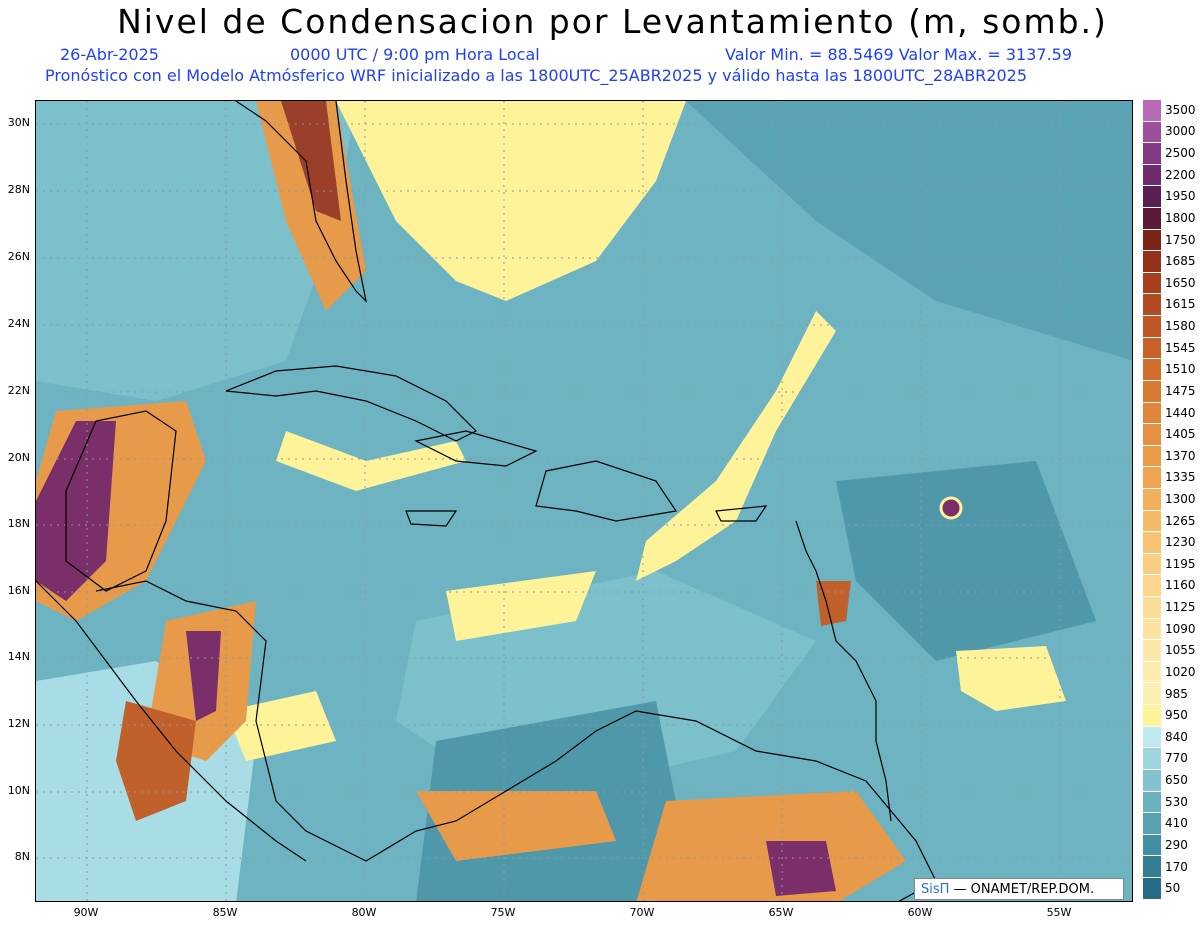  I want to click on colorbar-label: 410, so click(1176, 823).